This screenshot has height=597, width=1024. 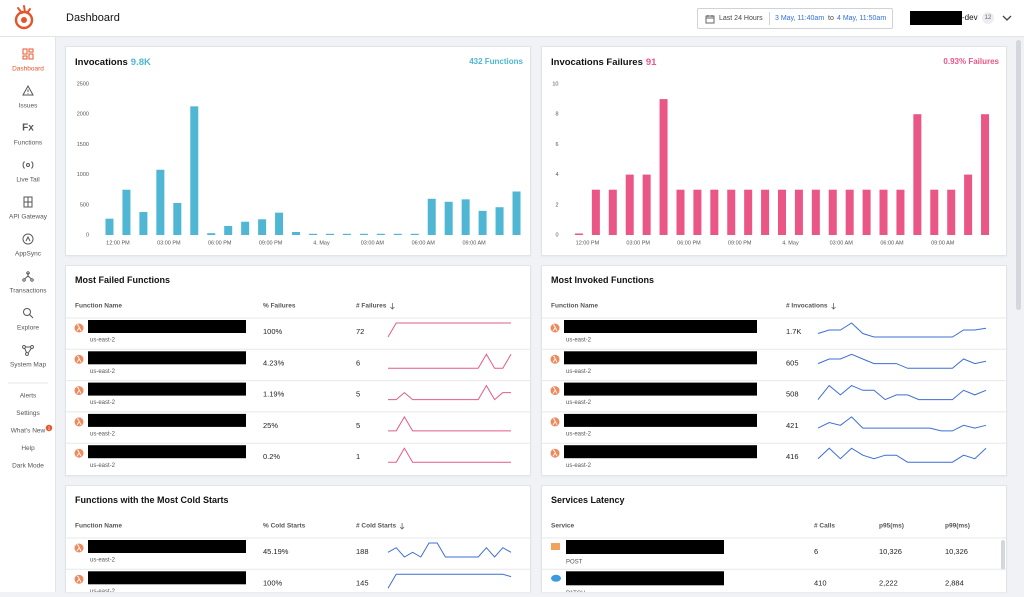 I want to click on cell: 605, so click(x=792, y=362).